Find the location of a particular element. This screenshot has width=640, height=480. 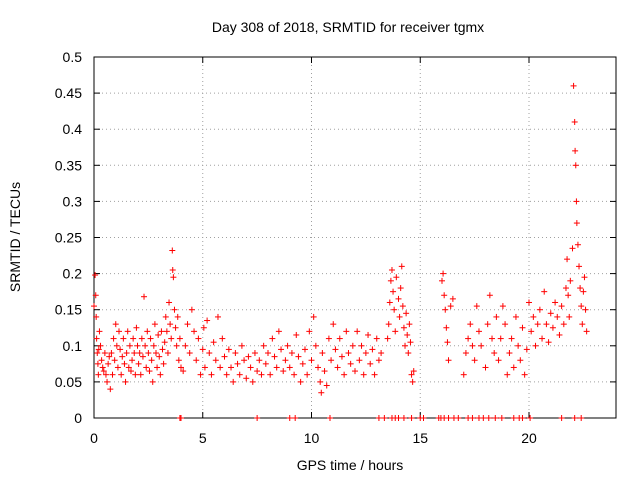

y-tick-label: 0 is located at coordinates (78, 418).